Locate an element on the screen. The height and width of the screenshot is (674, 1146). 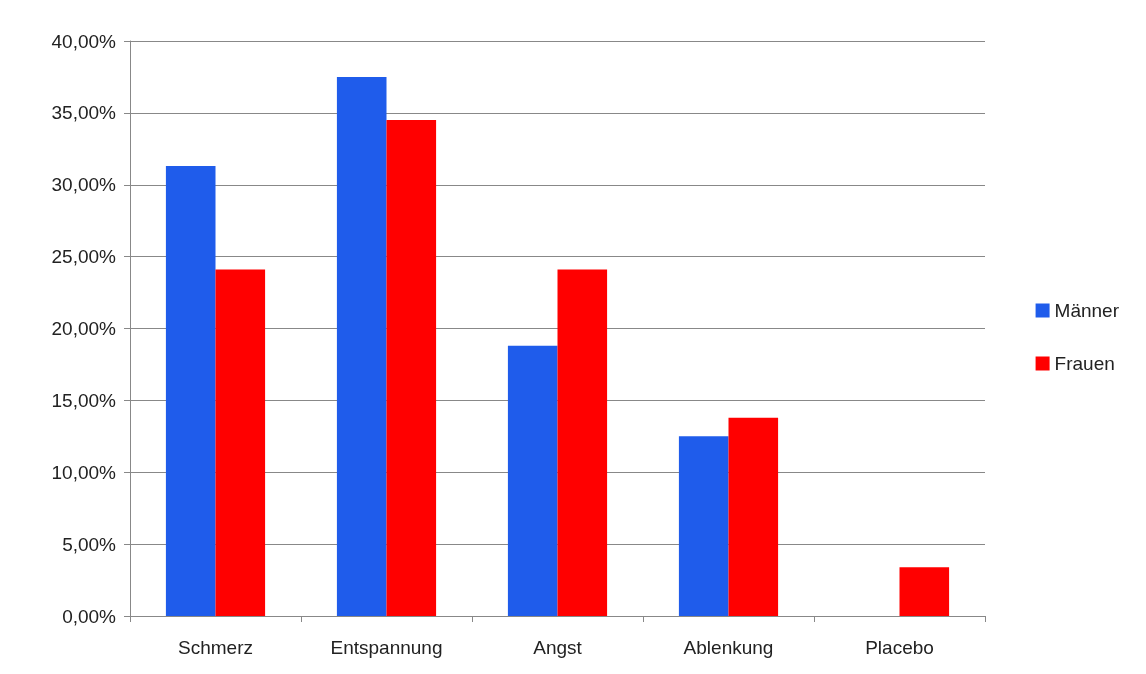
y-tick-label: 15,00% is located at coordinates (84, 400).